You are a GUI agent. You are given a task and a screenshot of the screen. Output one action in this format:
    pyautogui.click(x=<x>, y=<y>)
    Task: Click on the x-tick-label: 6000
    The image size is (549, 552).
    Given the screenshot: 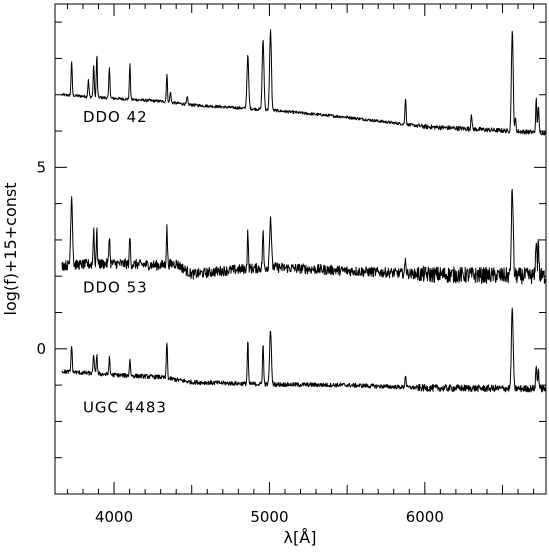 What is the action you would take?
    pyautogui.click(x=425, y=517)
    